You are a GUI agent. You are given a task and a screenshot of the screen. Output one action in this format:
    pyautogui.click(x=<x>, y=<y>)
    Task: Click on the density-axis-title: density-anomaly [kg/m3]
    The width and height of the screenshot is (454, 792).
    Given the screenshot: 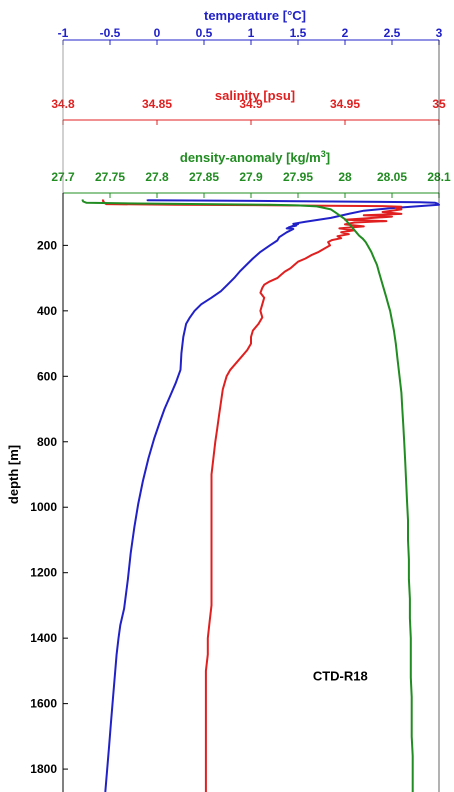 What is the action you would take?
    pyautogui.click(x=255, y=157)
    